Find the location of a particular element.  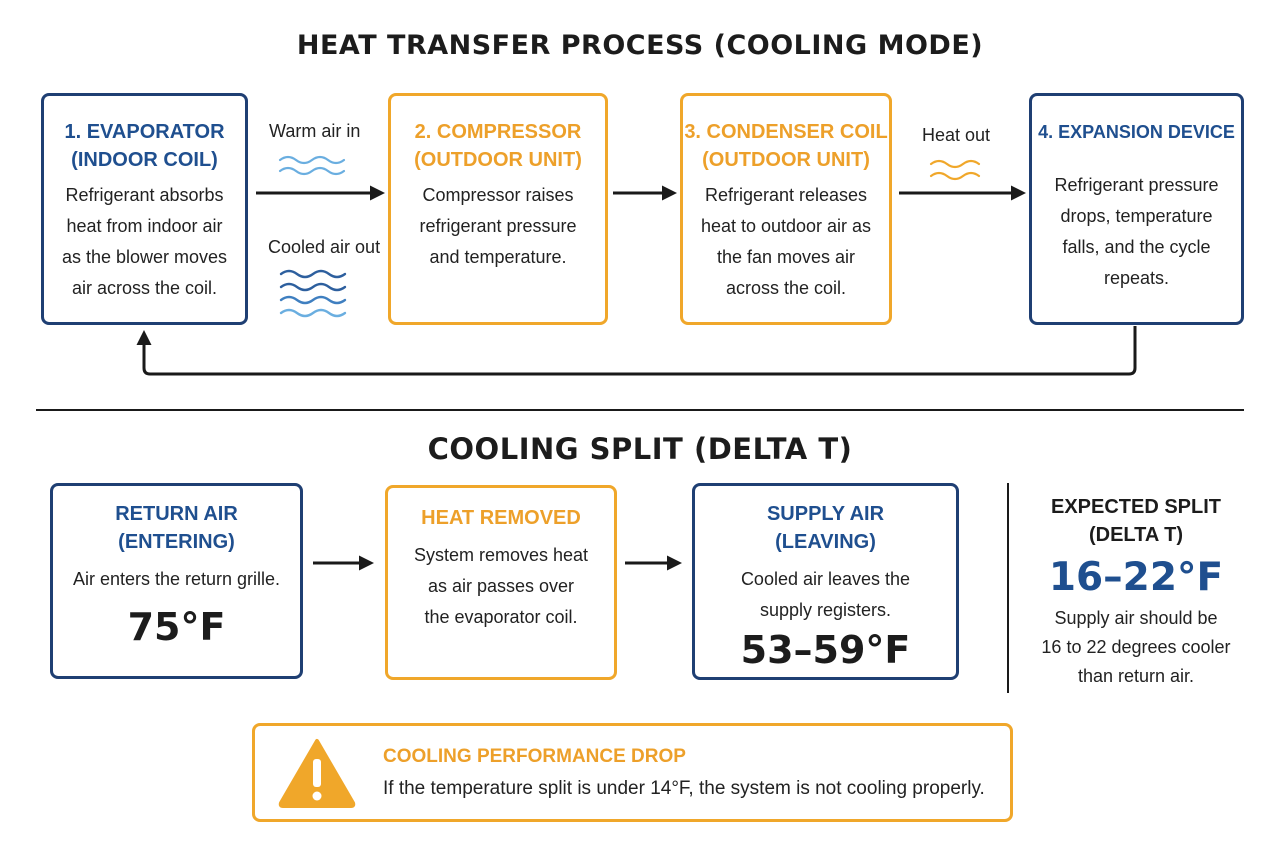

expected-split-value: 16–22°F is located at coordinates (1136, 577).